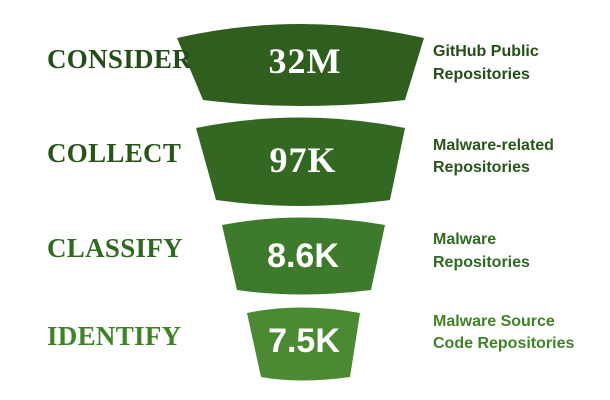 Image resolution: width=610 pixels, height=400 pixels. I want to click on stage-desc-identify-line2: Code Repositories, so click(503, 343).